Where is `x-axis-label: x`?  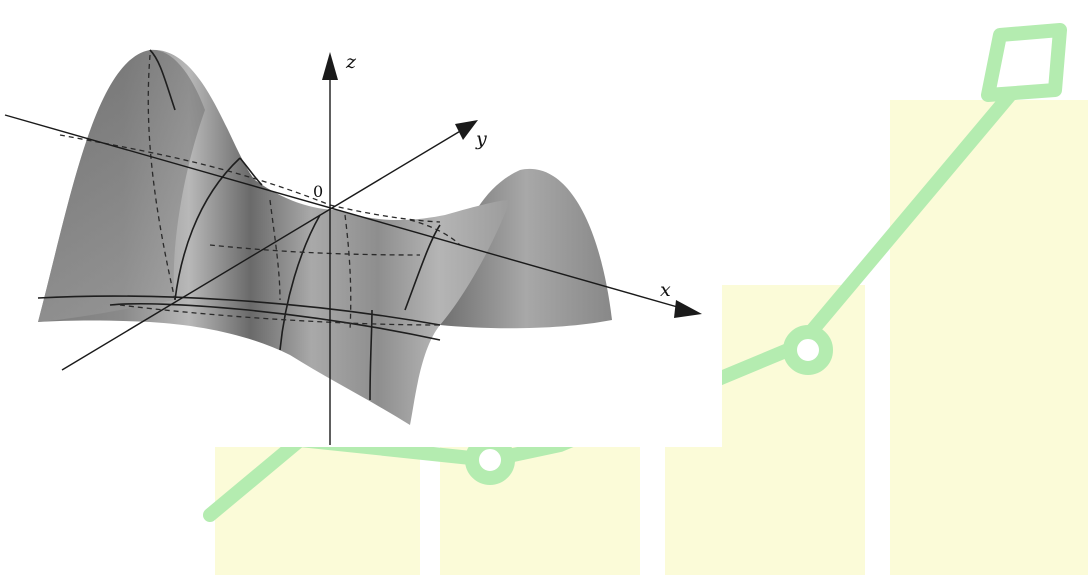 x-axis-label: x is located at coordinates (665, 290).